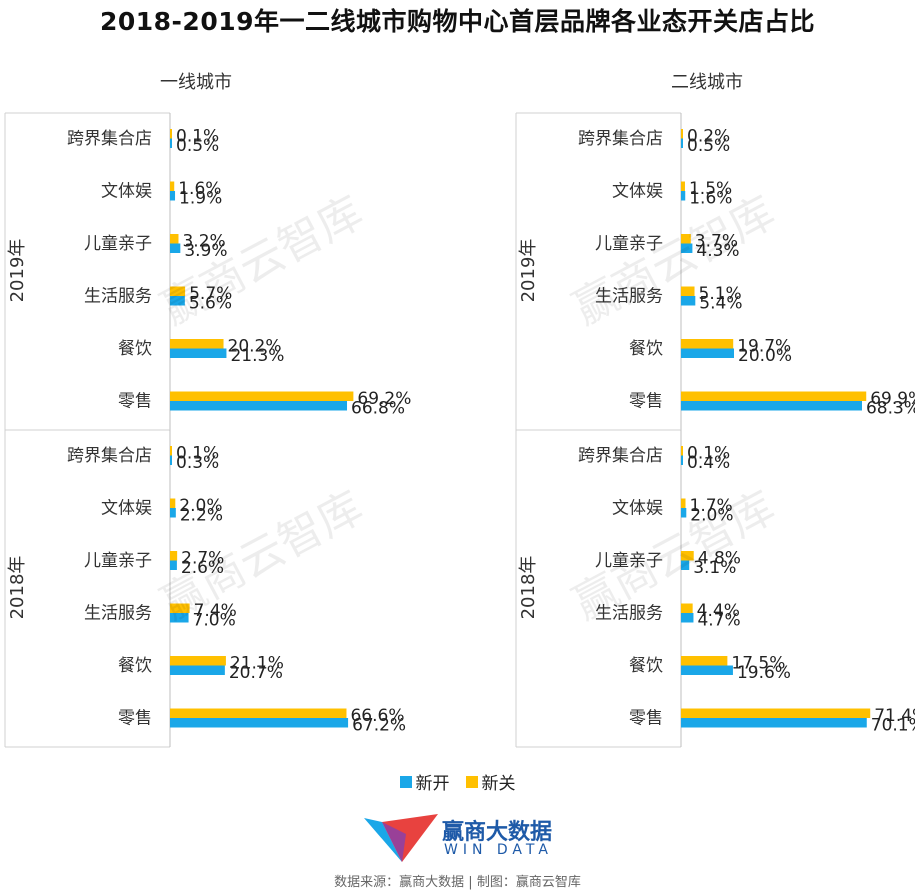 The height and width of the screenshot is (890, 915). What do you see at coordinates (498, 850) in the screenshot?
I see `logo-sub: WIN DATA` at bounding box center [498, 850].